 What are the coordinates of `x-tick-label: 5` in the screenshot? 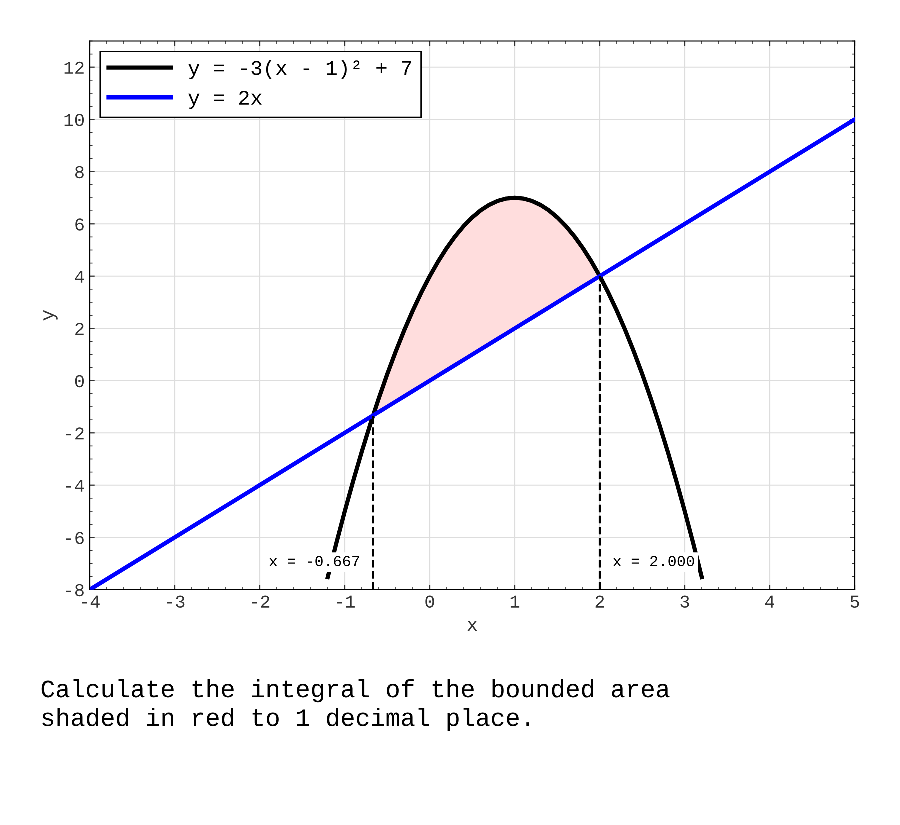 It's located at (855, 602).